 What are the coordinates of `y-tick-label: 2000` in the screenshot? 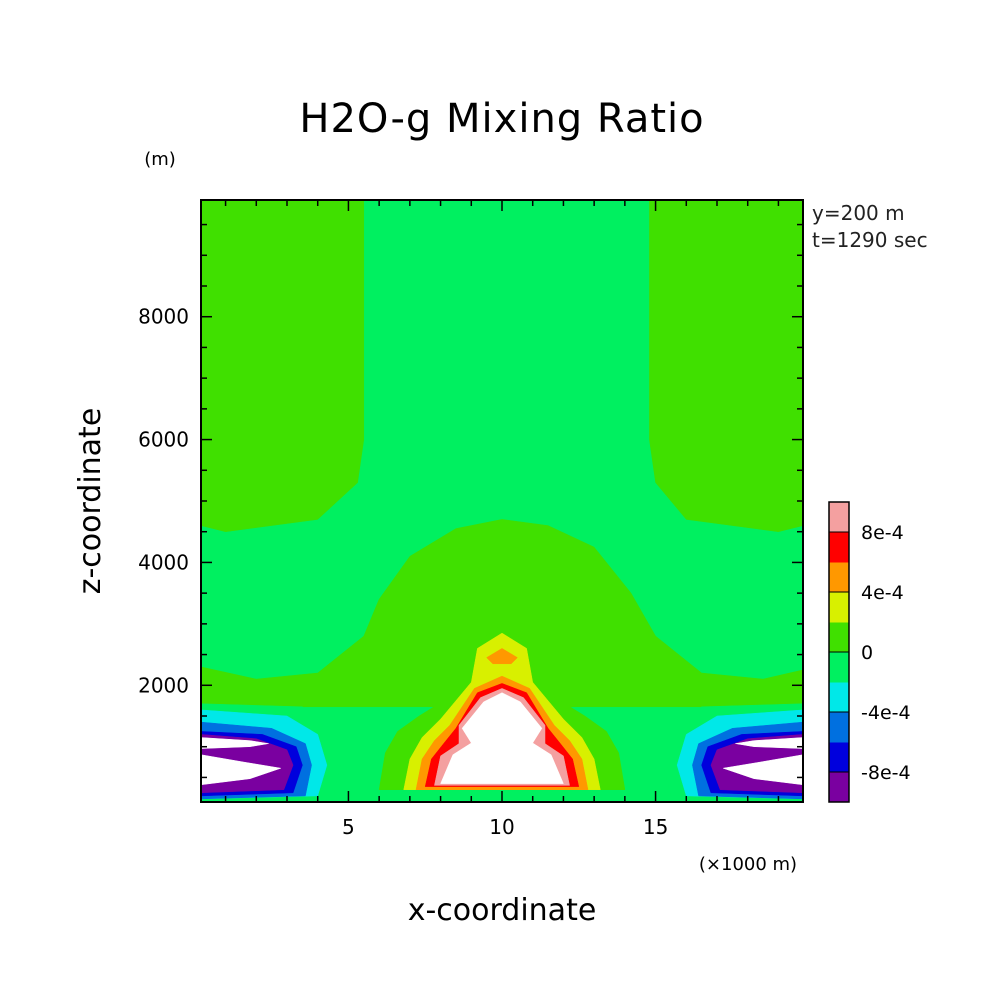 It's located at (163, 685).